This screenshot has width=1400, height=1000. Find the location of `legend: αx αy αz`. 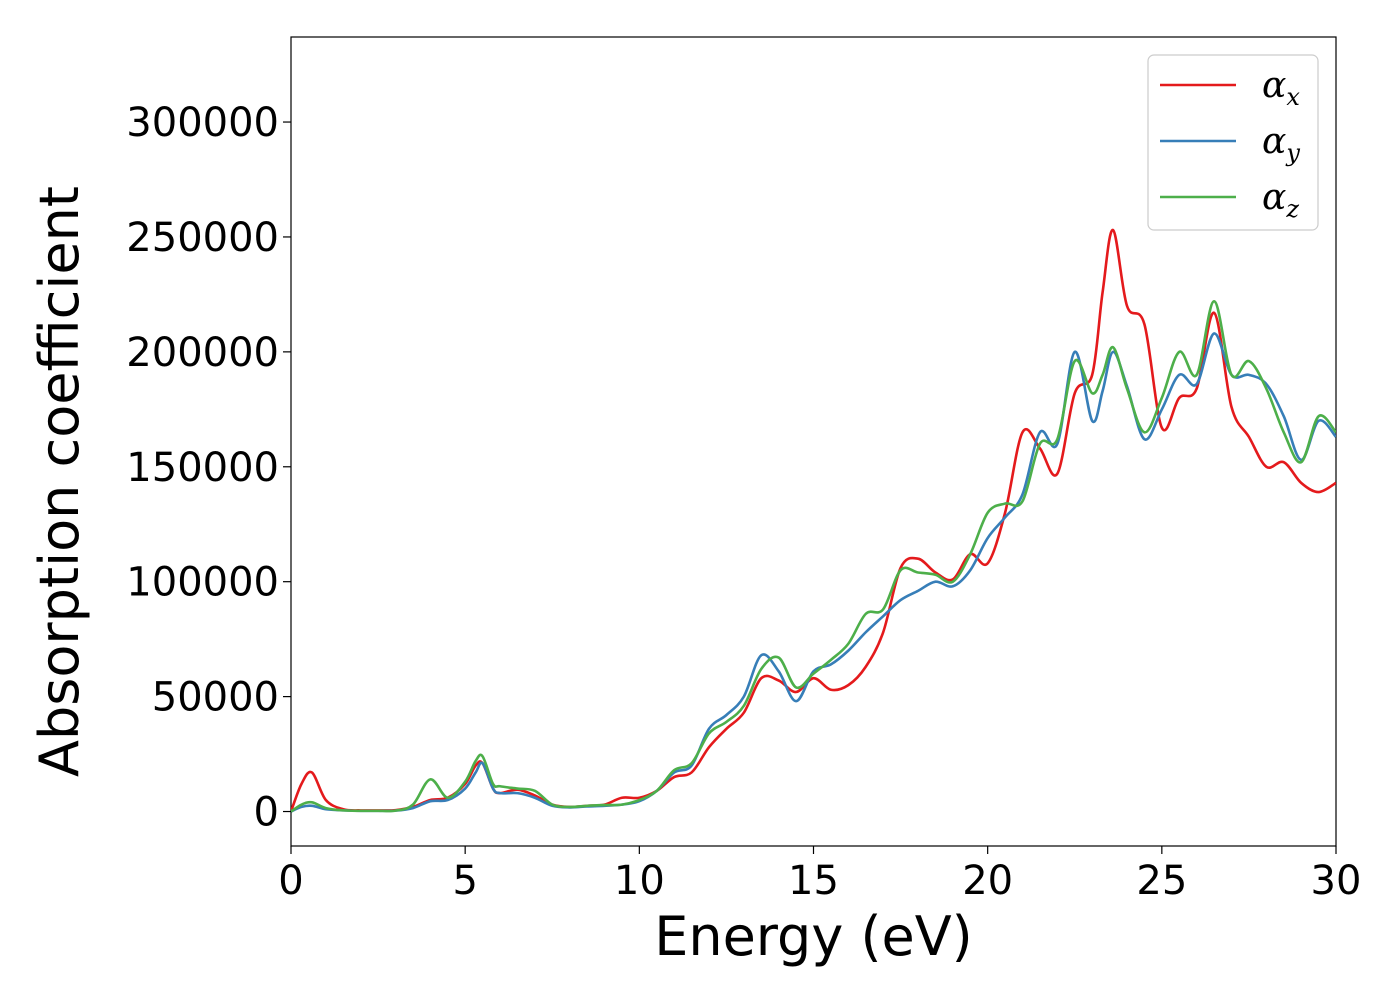

legend: αx αy αz is located at coordinates (1233, 142).